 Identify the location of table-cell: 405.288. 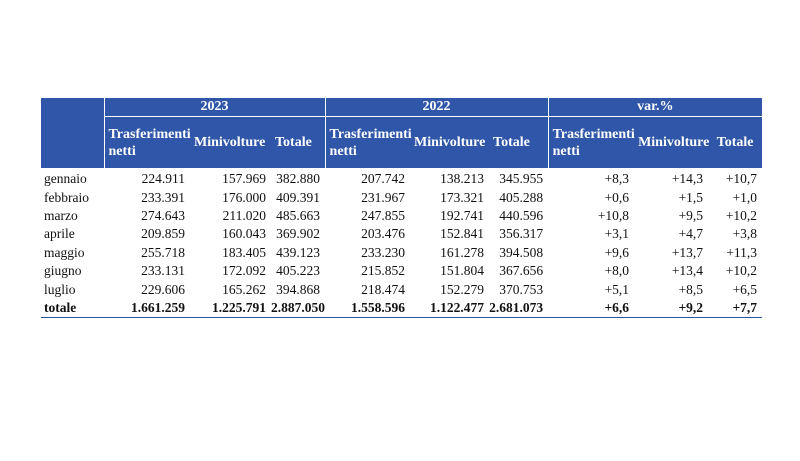
(521, 197).